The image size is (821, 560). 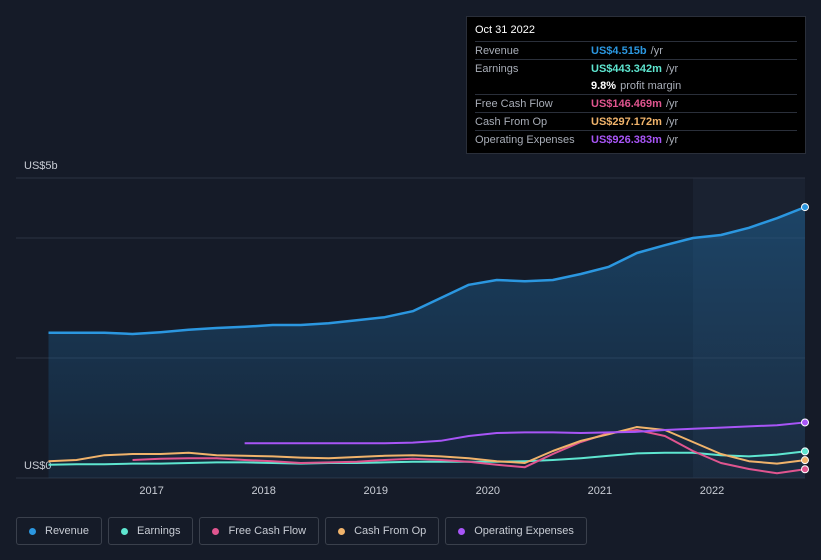 What do you see at coordinates (651, 85) in the screenshot?
I see `tooltip-unit: profit margin` at bounding box center [651, 85].